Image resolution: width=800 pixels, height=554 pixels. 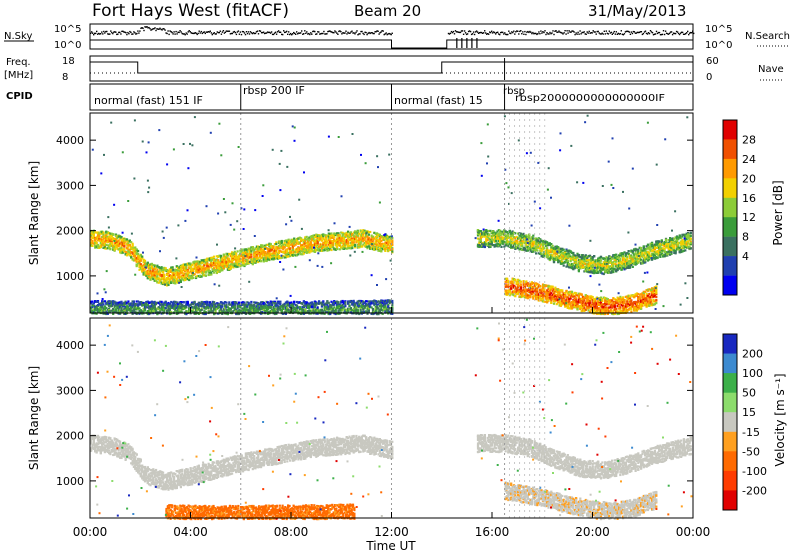 What do you see at coordinates (771, 69) in the screenshot?
I see `nave-label: Nave` at bounding box center [771, 69].